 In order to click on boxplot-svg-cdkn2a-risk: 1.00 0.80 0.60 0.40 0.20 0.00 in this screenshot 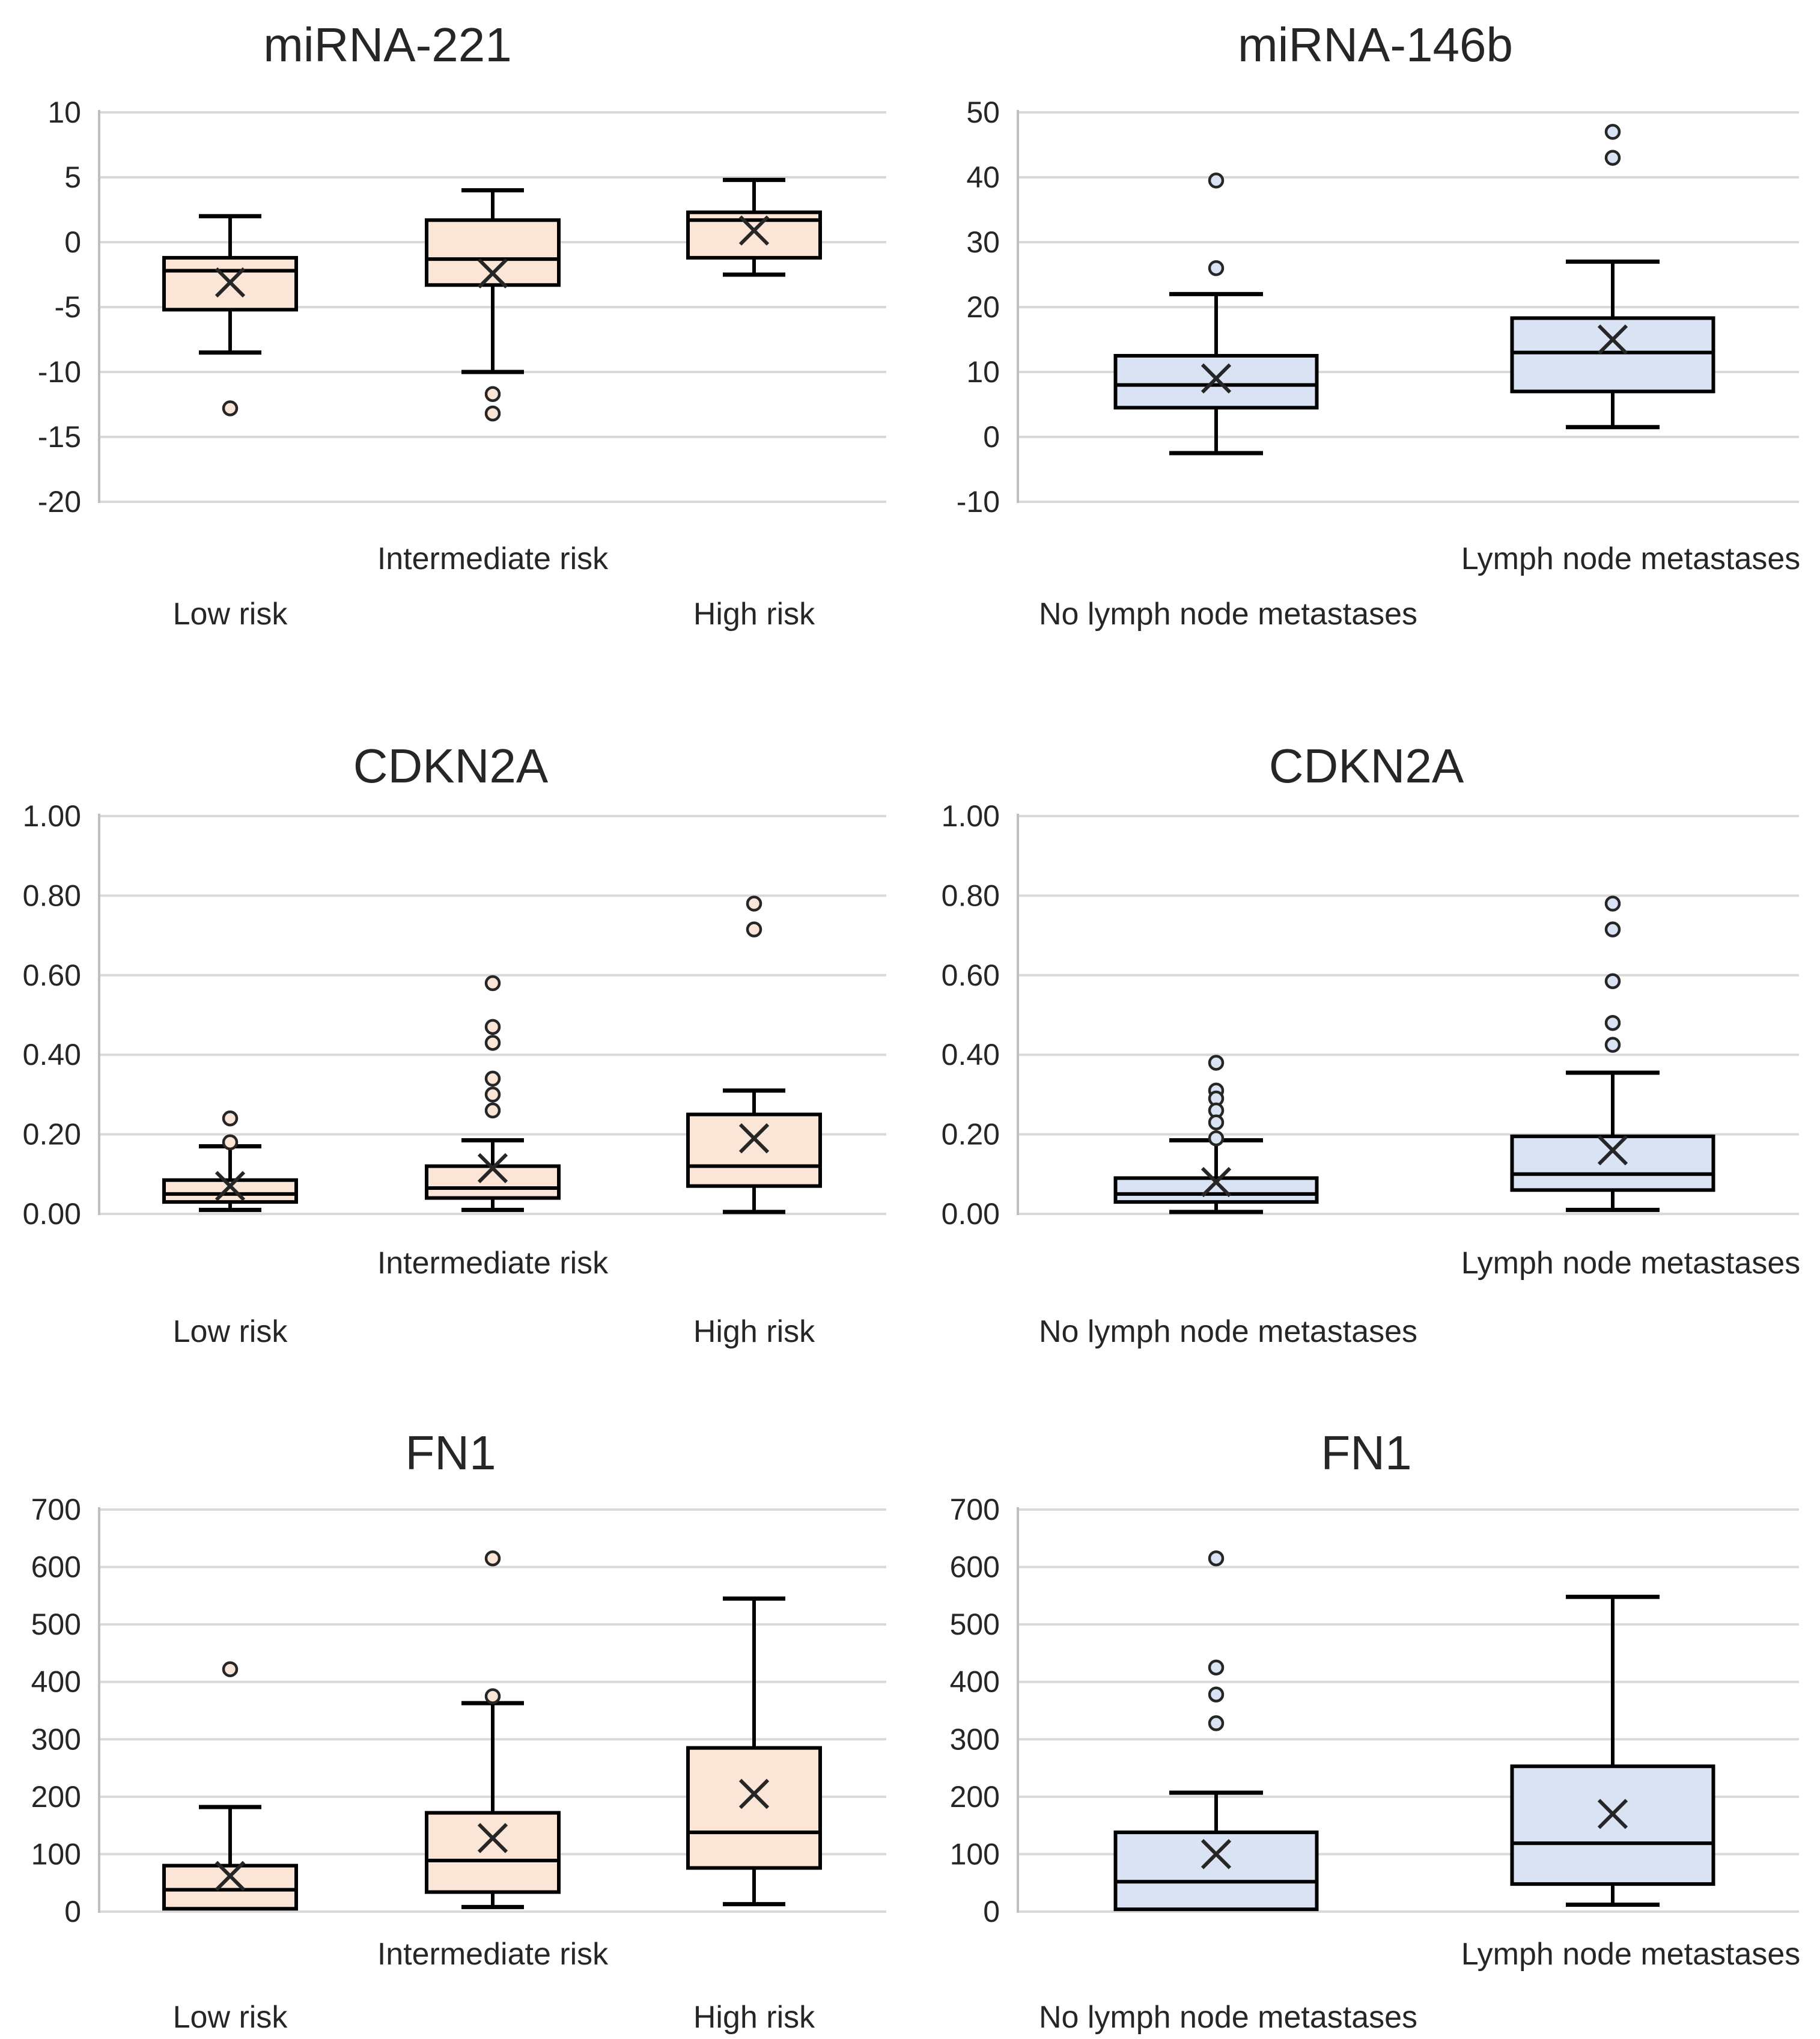, I will do `click(455, 1015)`.